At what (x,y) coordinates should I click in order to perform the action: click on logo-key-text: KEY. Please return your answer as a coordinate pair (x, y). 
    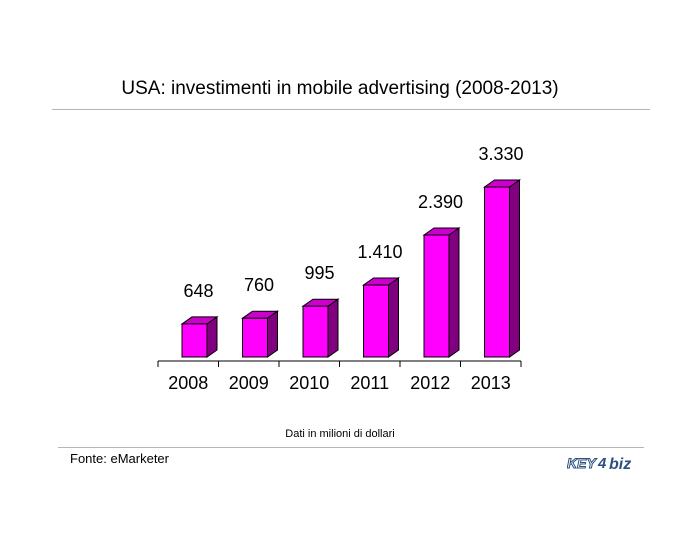
    Looking at the image, I should click on (582, 463).